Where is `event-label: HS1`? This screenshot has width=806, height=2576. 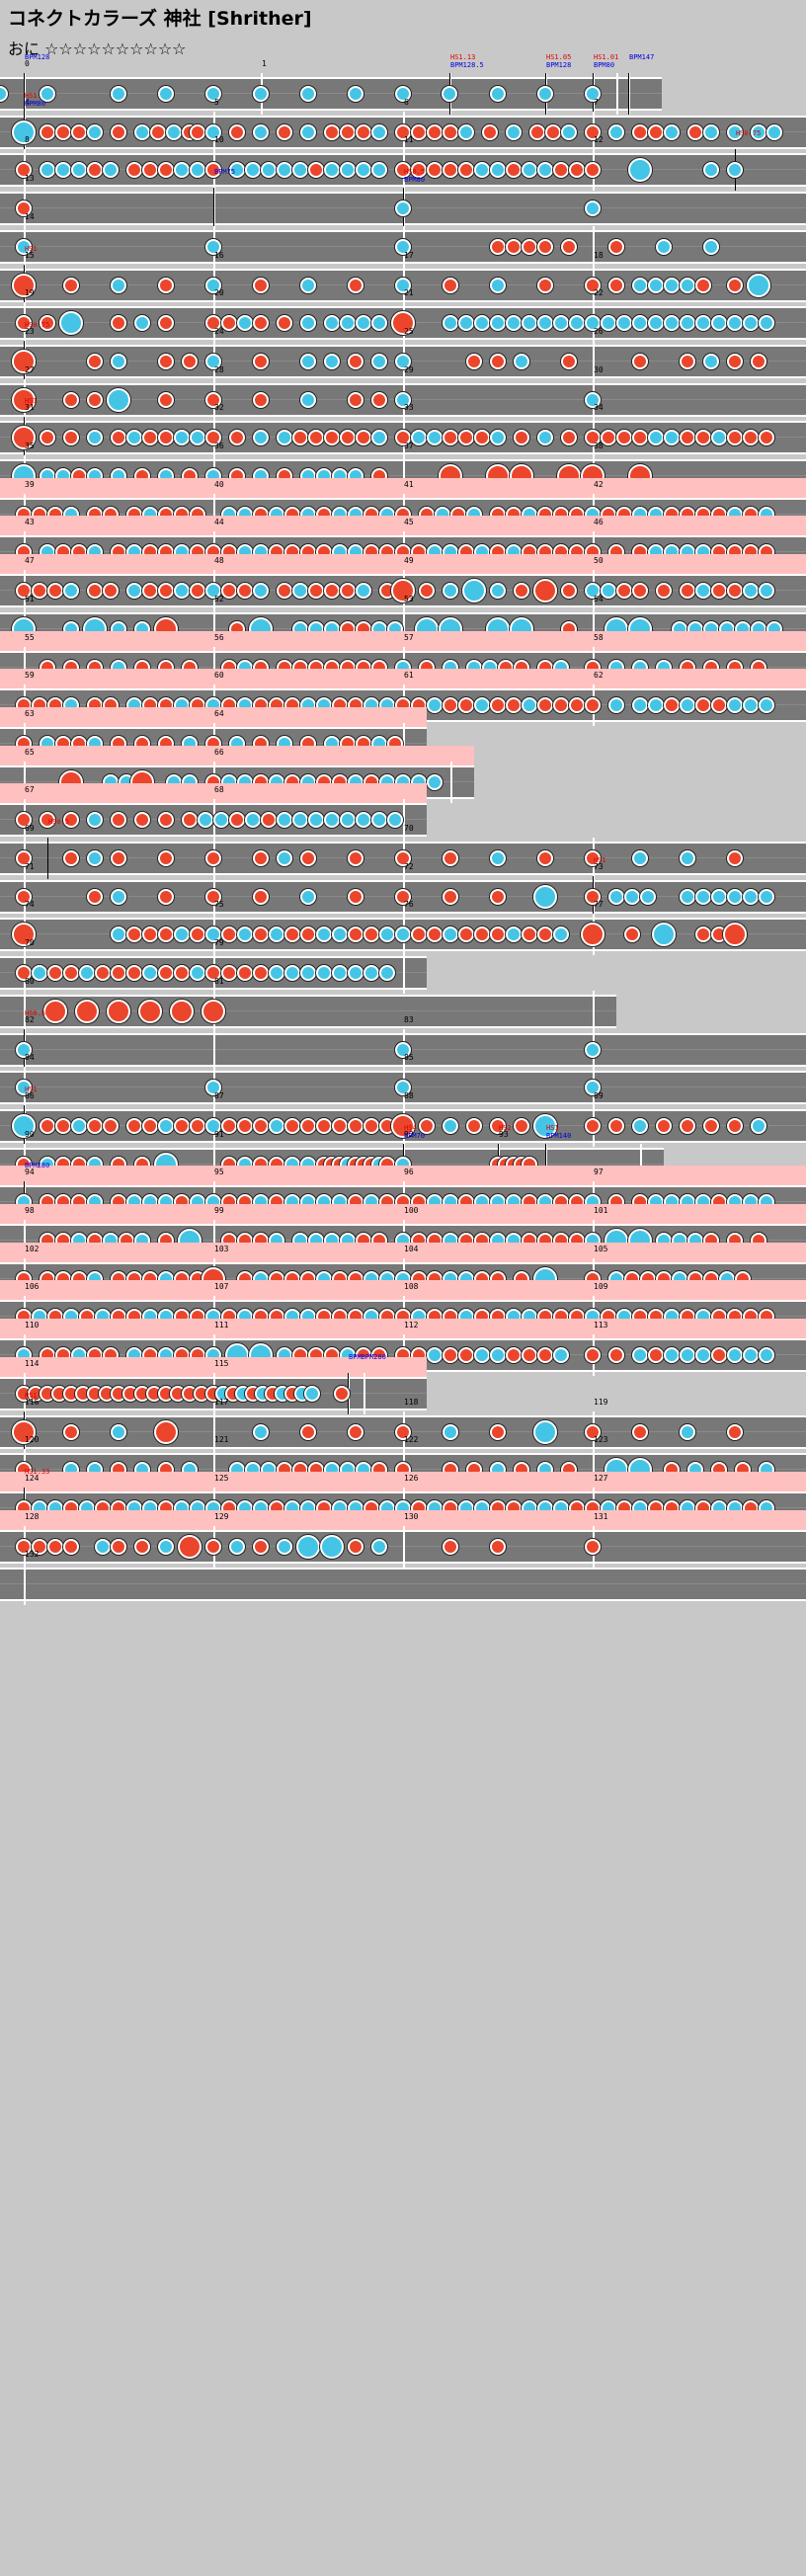 event-label: HS1 is located at coordinates (32, 1089).